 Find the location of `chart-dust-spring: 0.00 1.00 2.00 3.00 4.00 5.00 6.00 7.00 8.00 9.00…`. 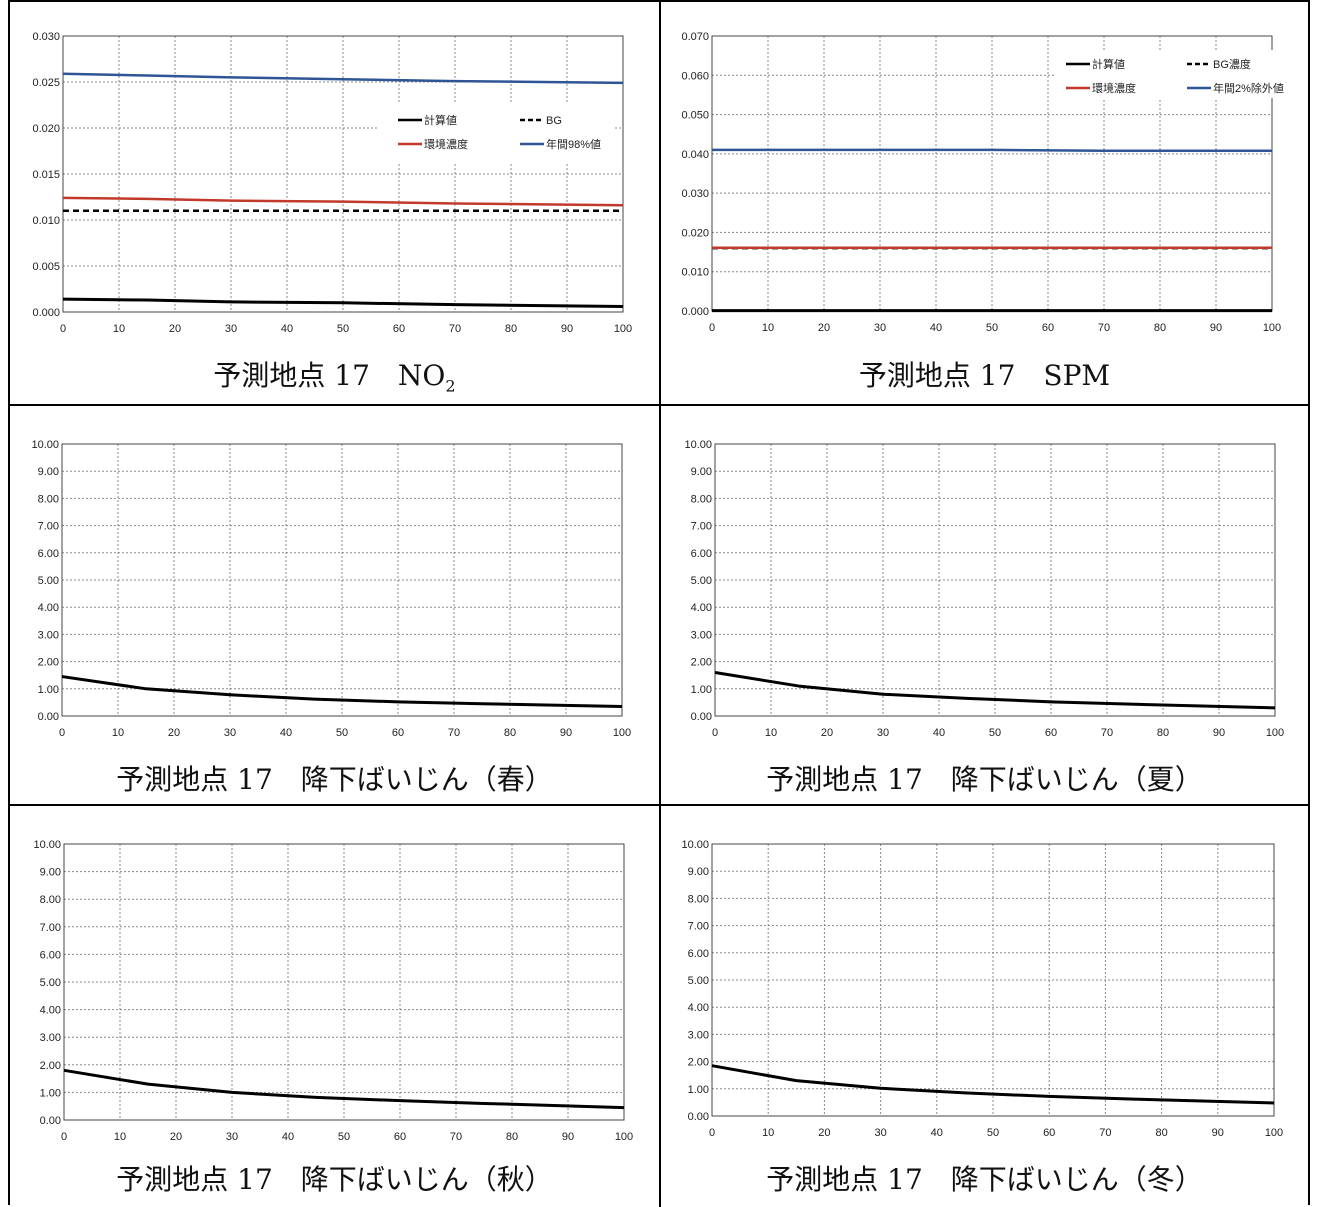

chart-dust-spring: 0.00 1.00 2.00 3.00 4.00 5.00 6.00 7.00 8.00 9.00… is located at coordinates (331, 589).